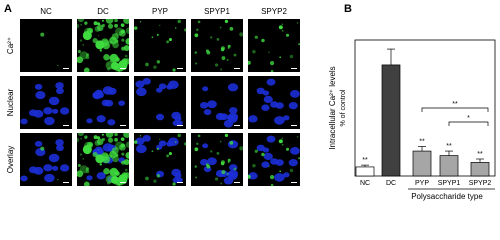  Describe the element at coordinates (391, 183) in the screenshot. I see `x-tick-label: DC` at that location.